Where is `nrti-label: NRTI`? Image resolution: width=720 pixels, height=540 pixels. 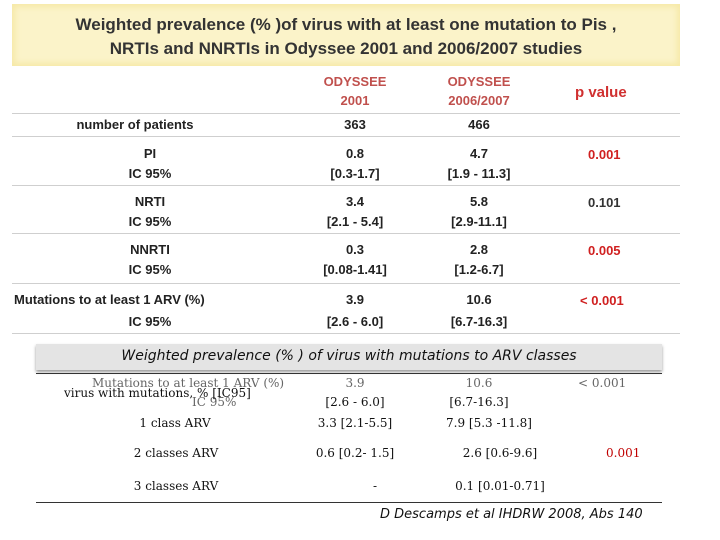
nrti-label: NRTI is located at coordinates (150, 201).